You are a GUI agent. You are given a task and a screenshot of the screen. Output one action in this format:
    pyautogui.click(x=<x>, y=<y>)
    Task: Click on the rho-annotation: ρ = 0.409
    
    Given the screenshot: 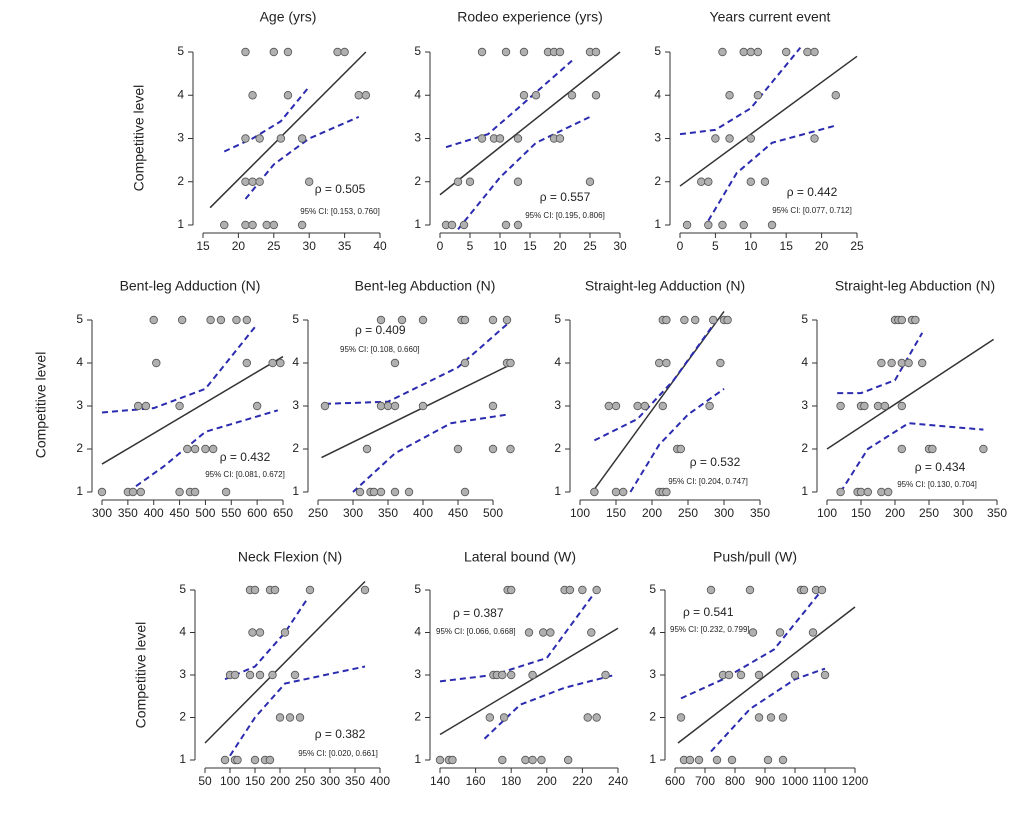 What is the action you would take?
    pyautogui.click(x=380, y=330)
    